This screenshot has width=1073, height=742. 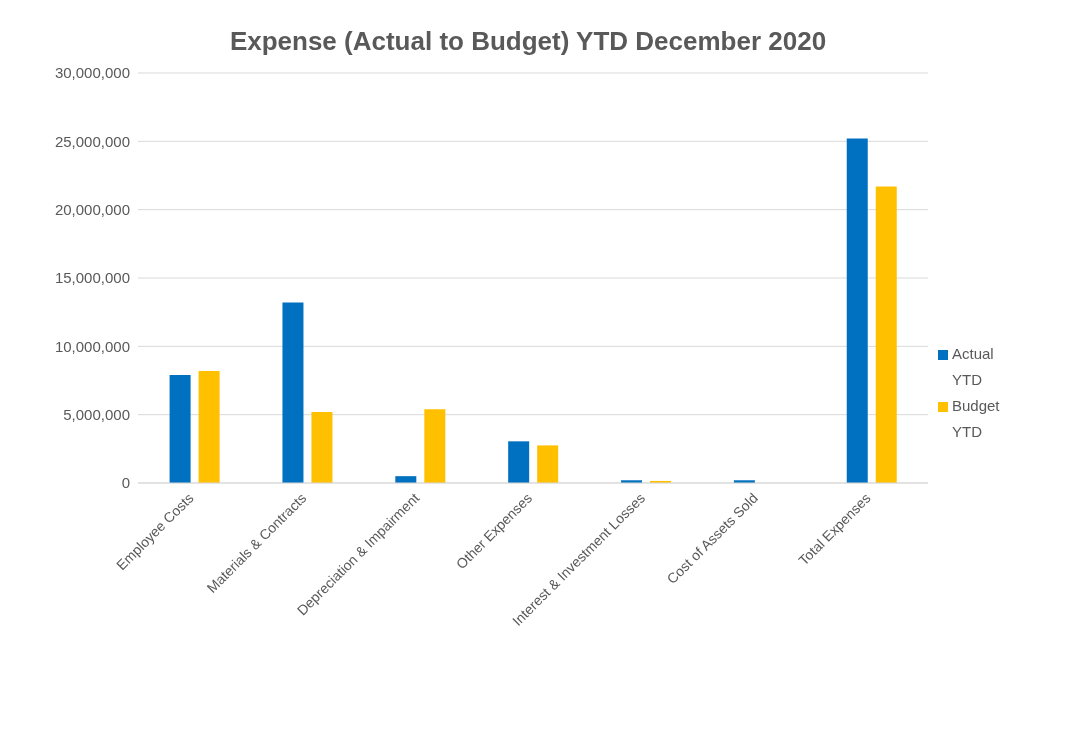 I want to click on chart-title: Expense (Actual to Budget) YTD December 2020, so click(x=528, y=41).